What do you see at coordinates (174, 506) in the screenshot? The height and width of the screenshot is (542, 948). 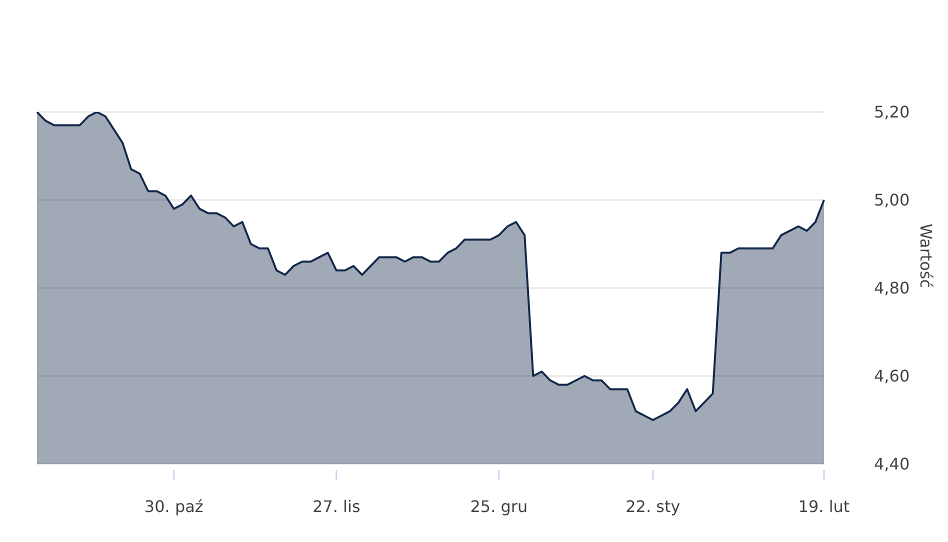 I see `x-tick-label: 30. paź` at bounding box center [174, 506].